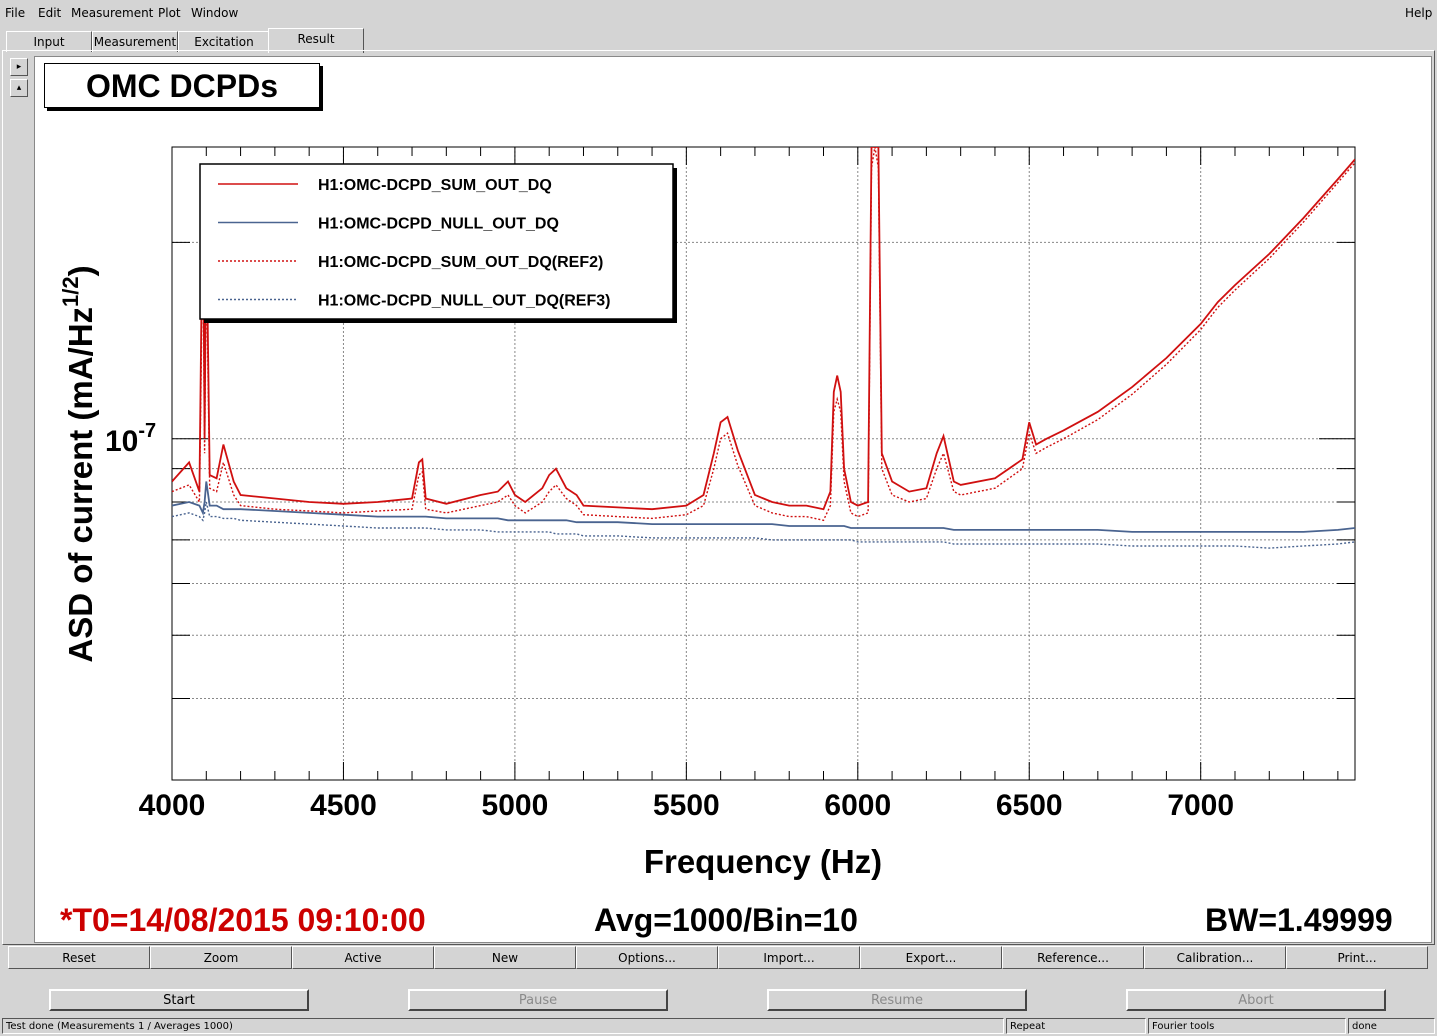 The image size is (1437, 1036). I want to click on x-tick-label: 5000, so click(515, 805).